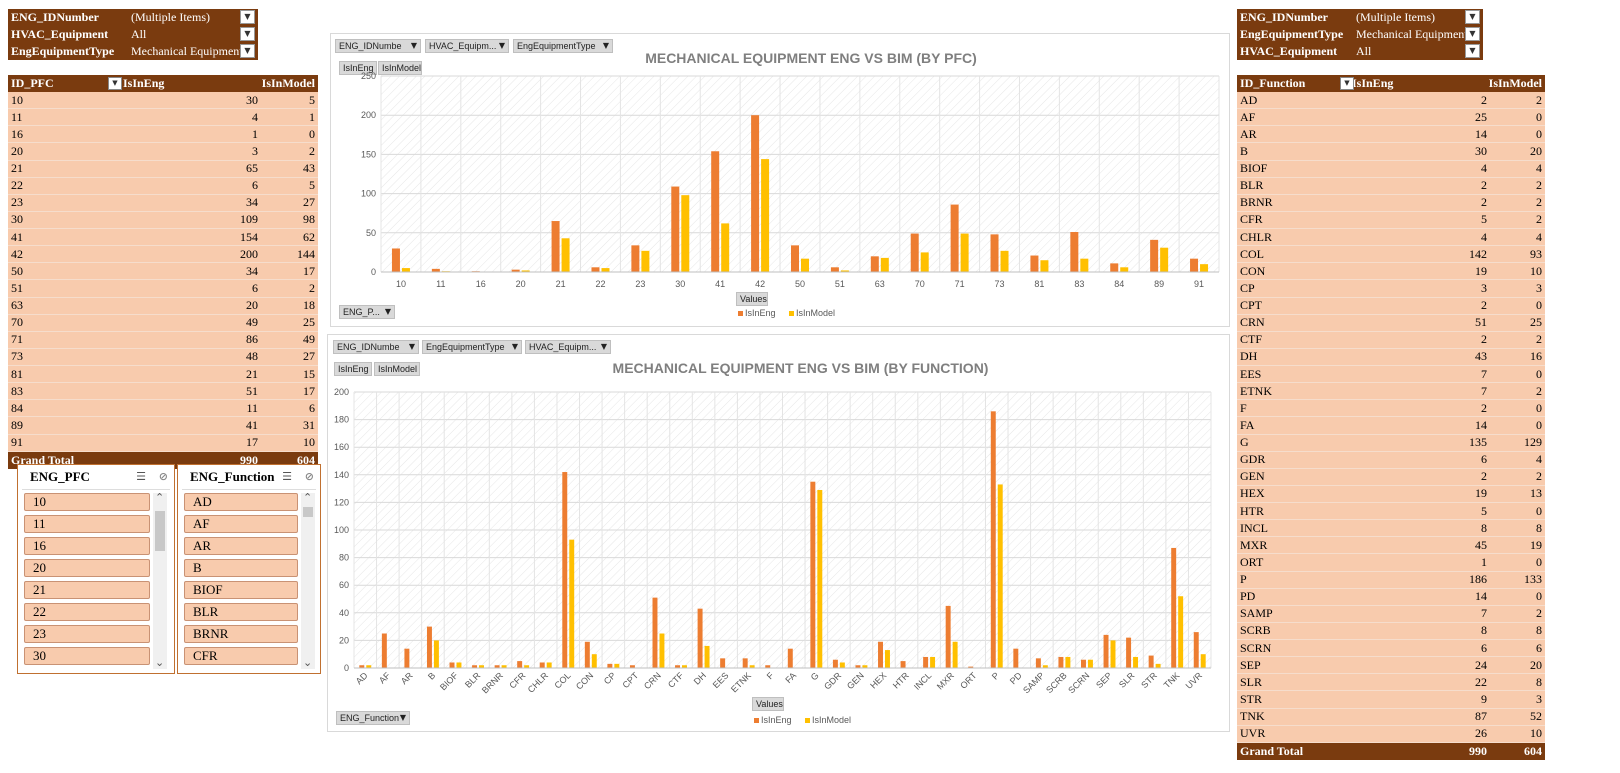  What do you see at coordinates (745, 663) in the screenshot?
I see `bar-isineng-etnk` at bounding box center [745, 663].